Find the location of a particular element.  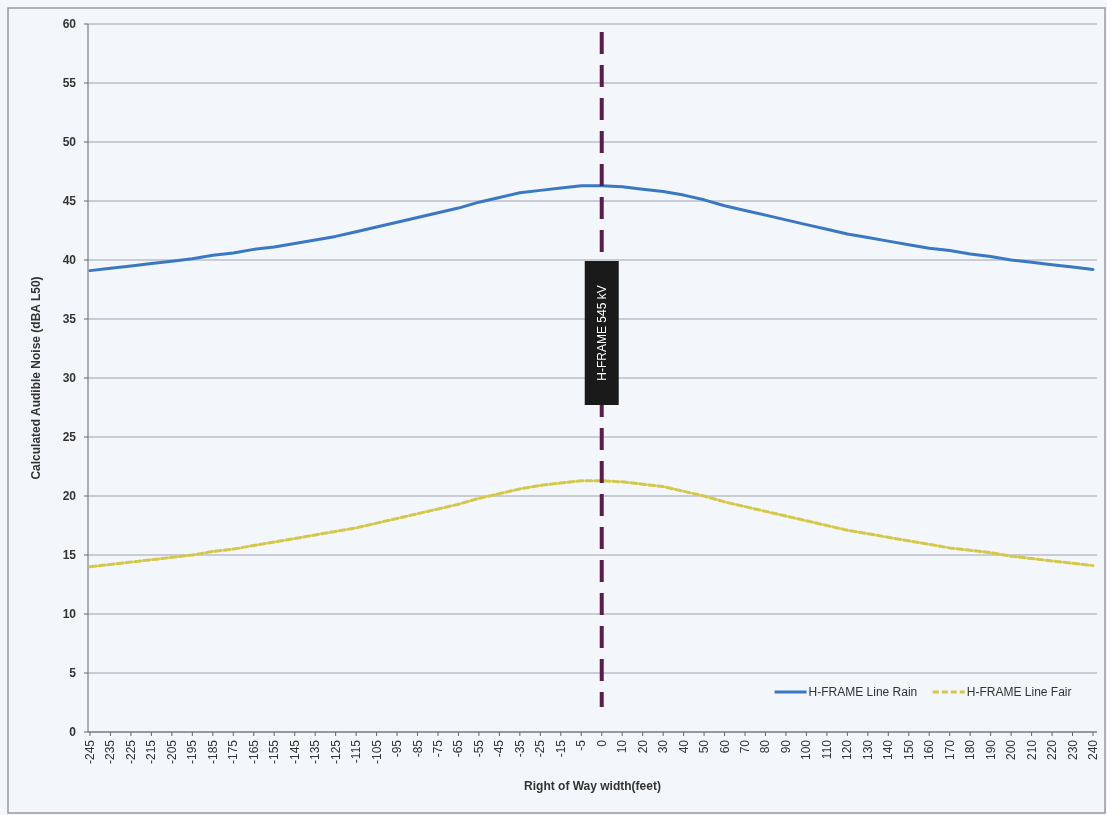

x-tick-label: 30 is located at coordinates (663, 746).